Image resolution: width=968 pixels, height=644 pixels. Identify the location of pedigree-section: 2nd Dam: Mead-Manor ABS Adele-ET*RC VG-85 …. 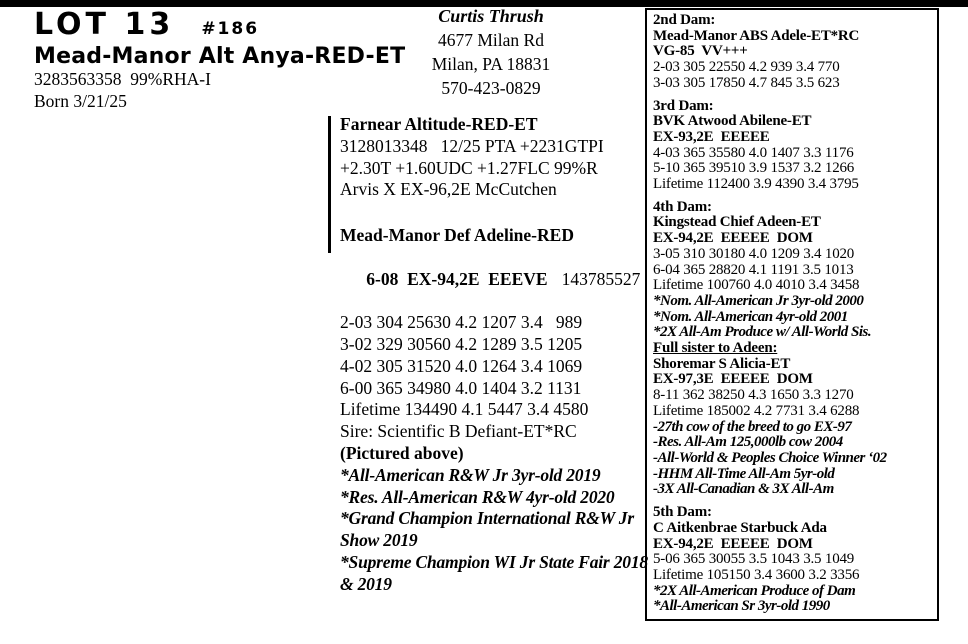
(793, 52).